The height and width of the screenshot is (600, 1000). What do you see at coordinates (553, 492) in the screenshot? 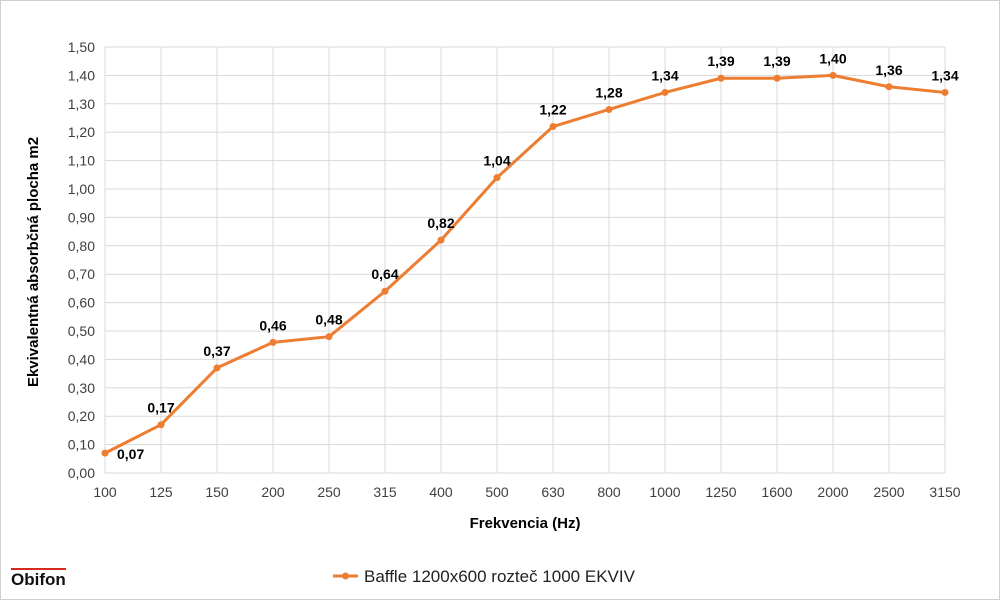
I see `x-tick-label: 630` at bounding box center [553, 492].